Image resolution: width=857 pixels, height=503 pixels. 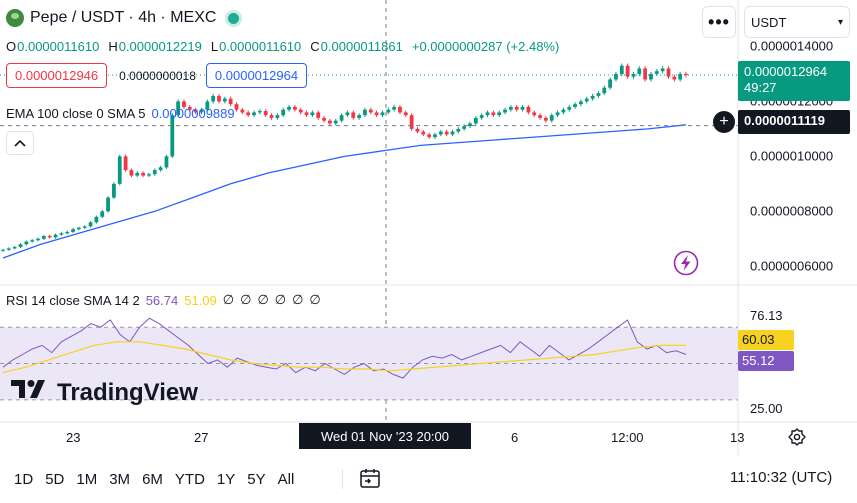 I want to click on range-1m-button: 1M, so click(x=87, y=479).